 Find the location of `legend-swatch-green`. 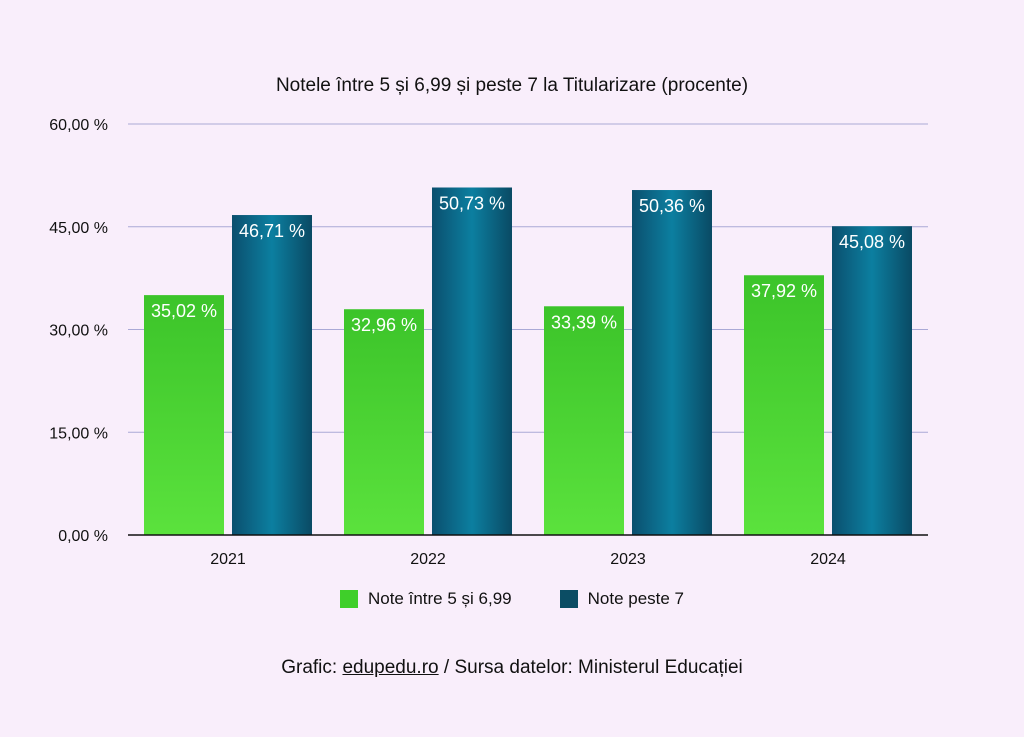

legend-swatch-green is located at coordinates (348, 599).